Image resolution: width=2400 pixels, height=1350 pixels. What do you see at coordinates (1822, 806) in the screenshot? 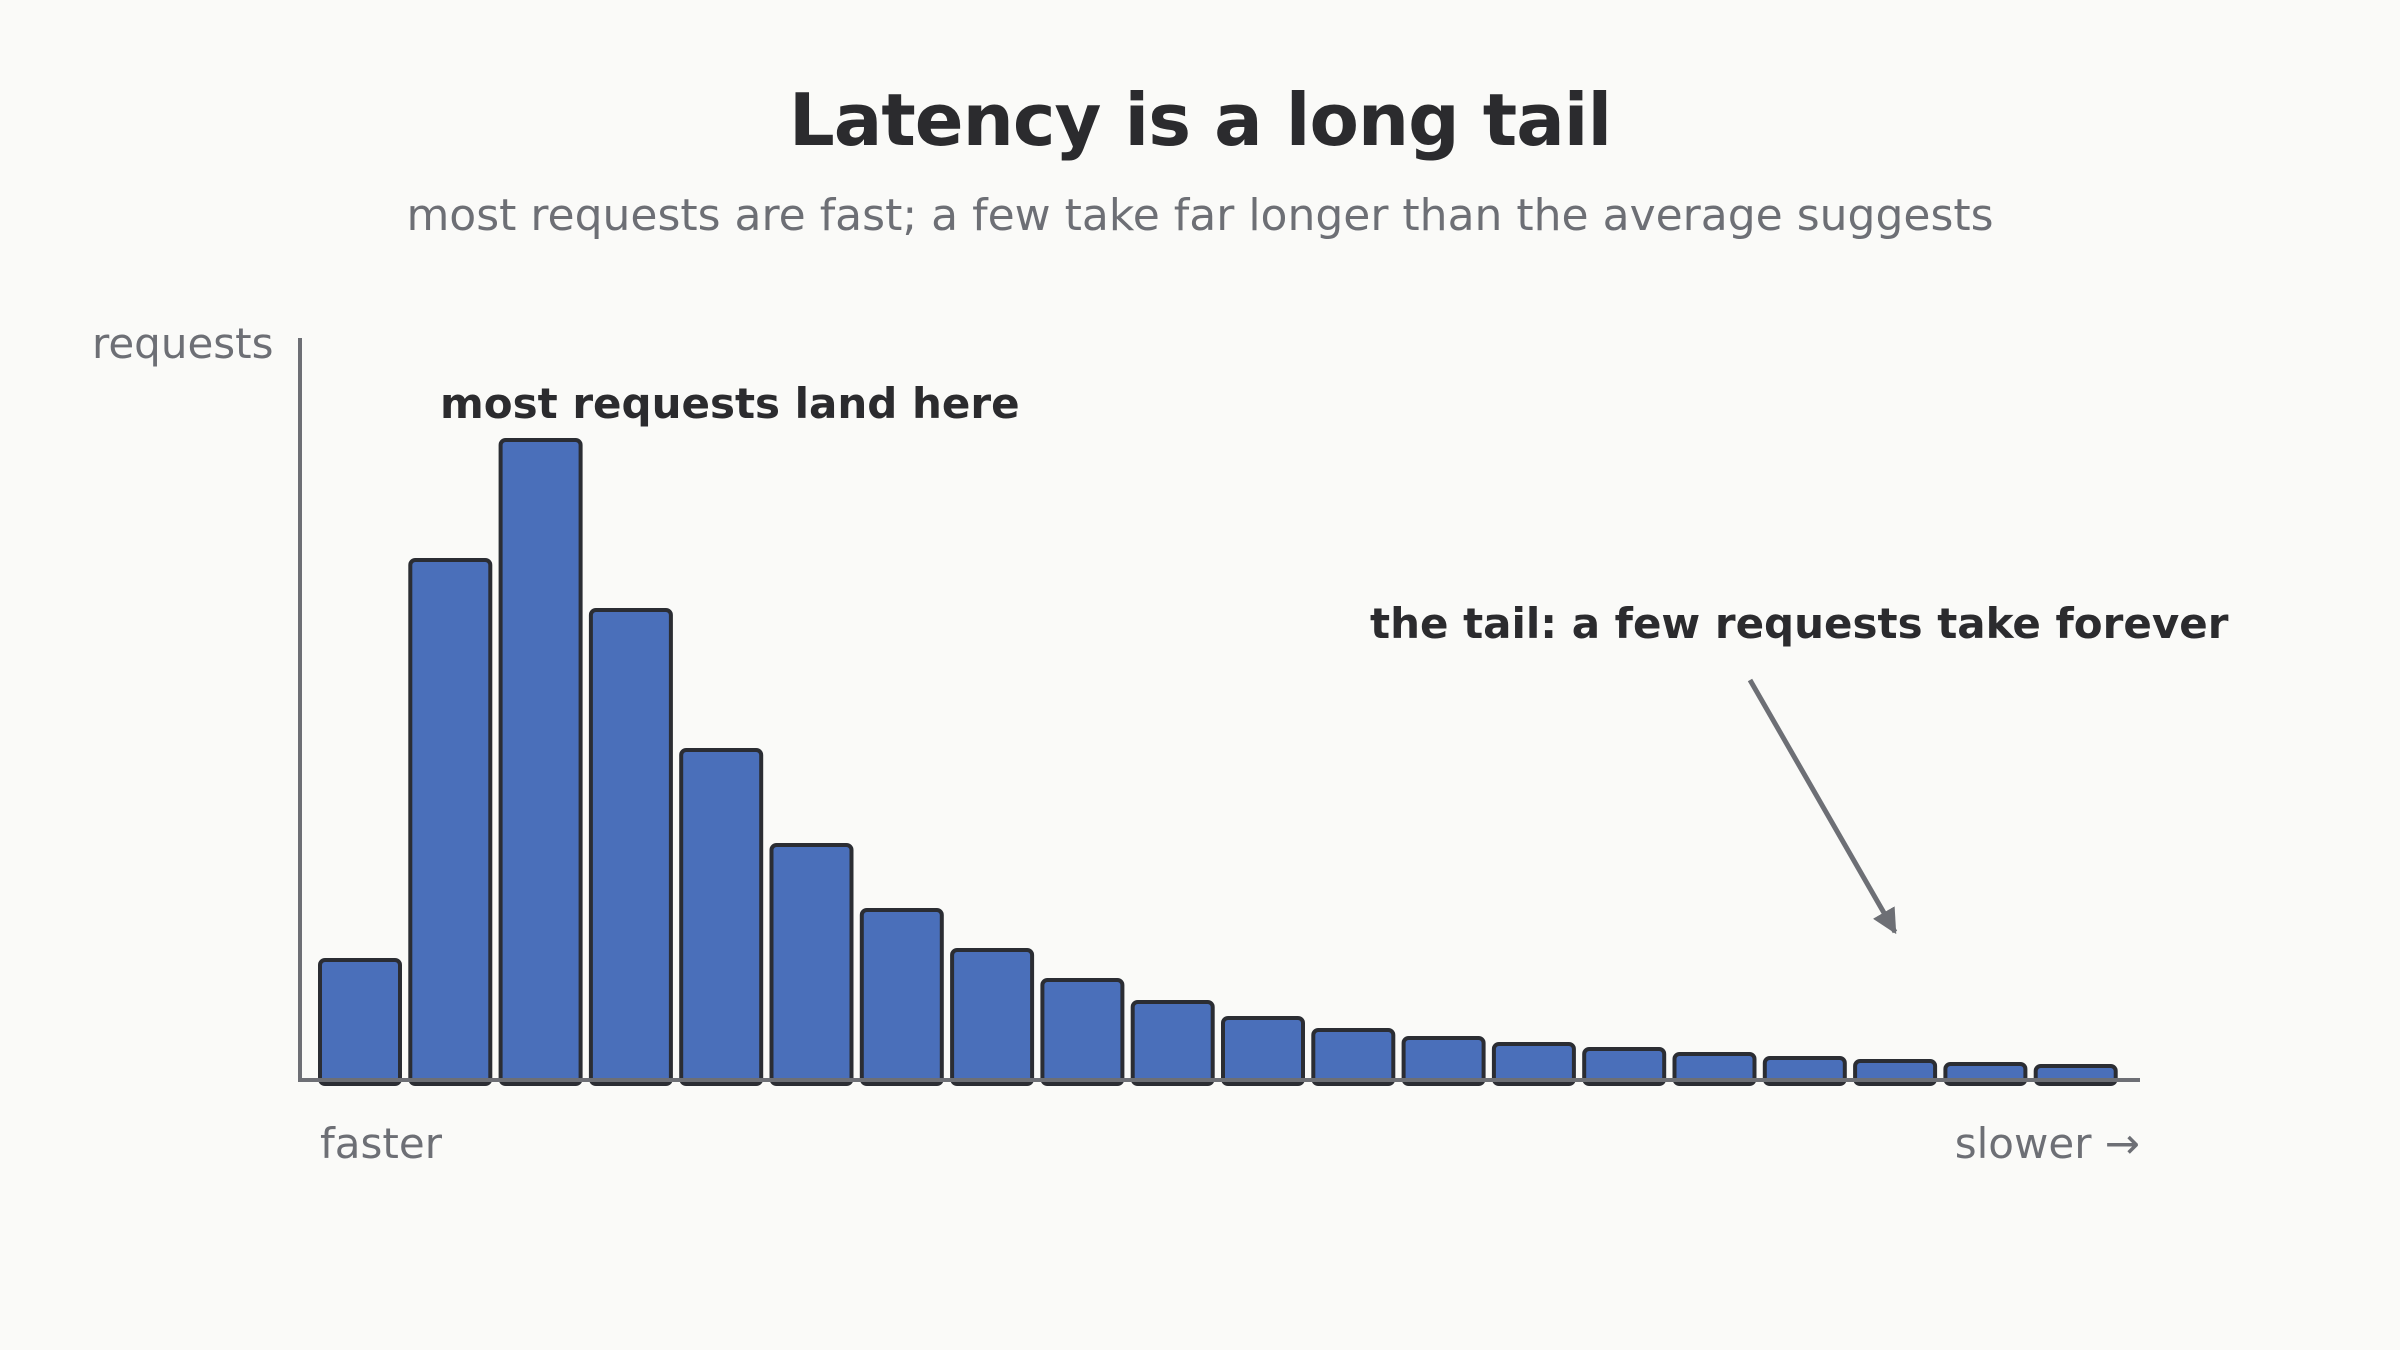
I see `tail-arrow` at bounding box center [1822, 806].